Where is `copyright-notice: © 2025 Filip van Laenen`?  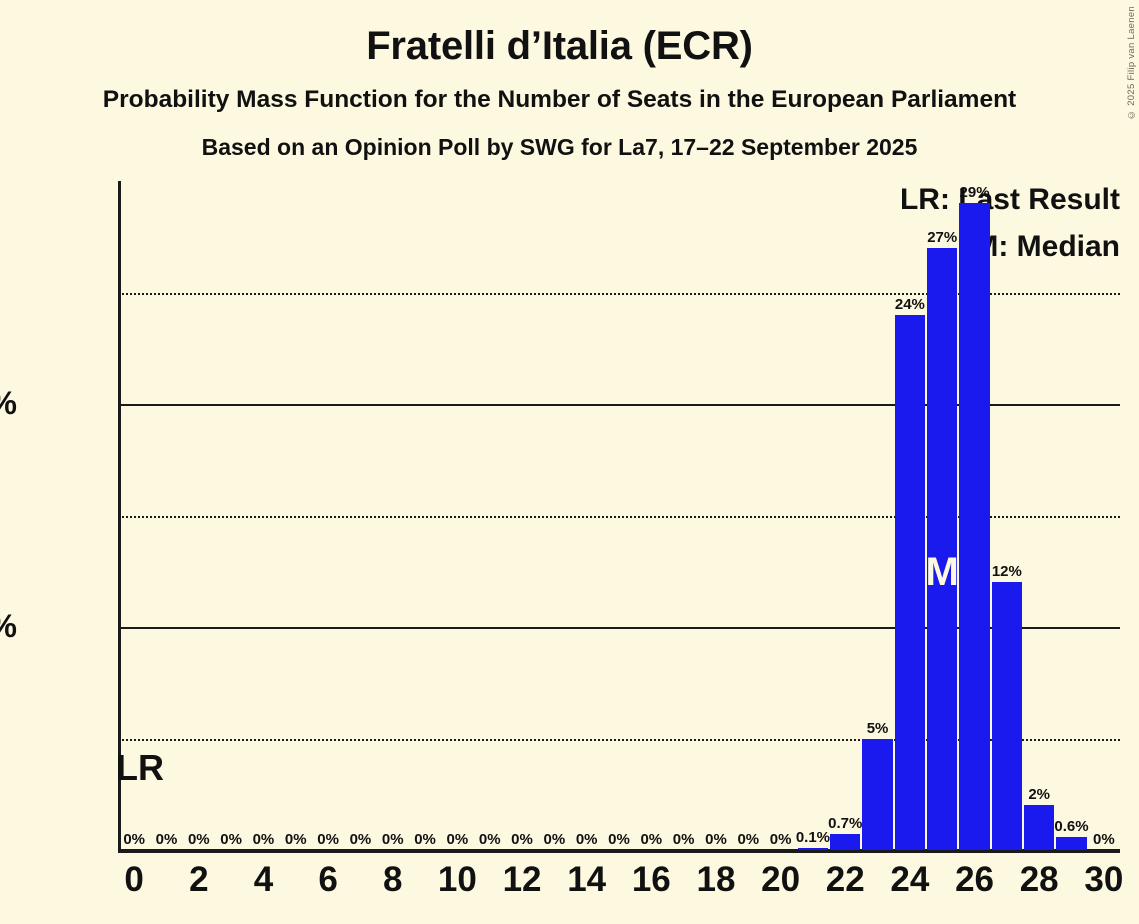 copyright-notice: © 2025 Filip van Laenen is located at coordinates (1131, 63).